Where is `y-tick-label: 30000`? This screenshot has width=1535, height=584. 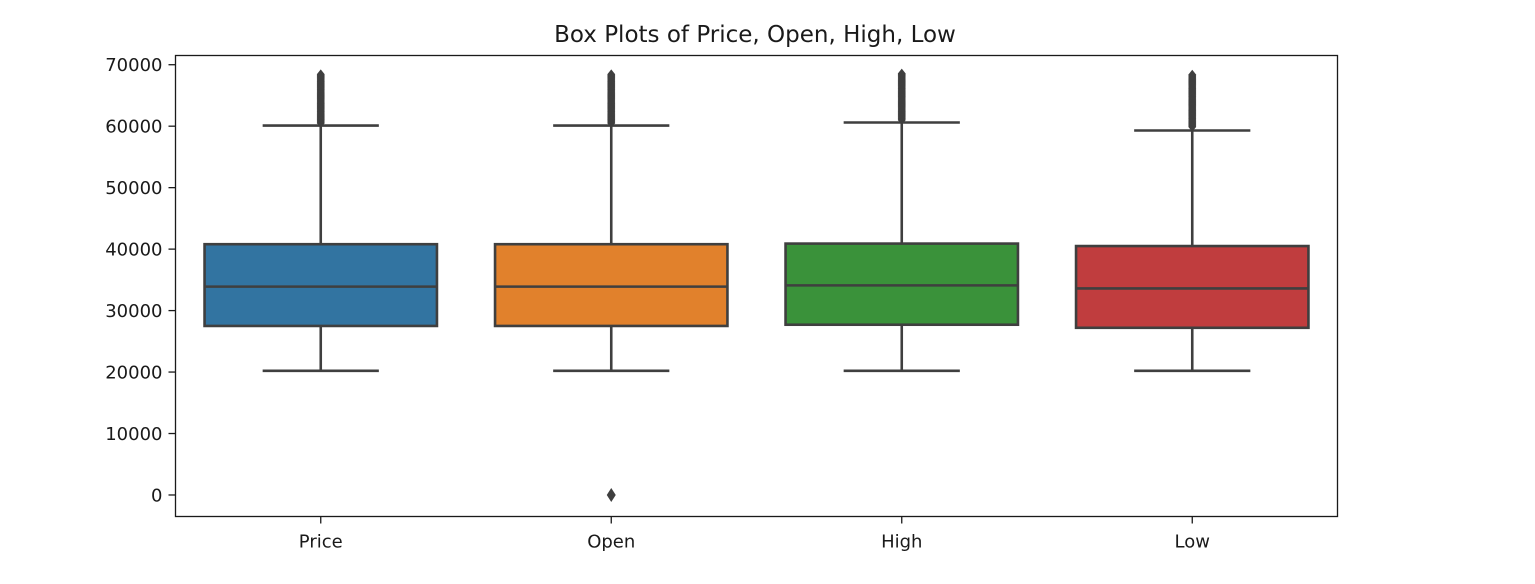 y-tick-label: 30000 is located at coordinates (133, 311).